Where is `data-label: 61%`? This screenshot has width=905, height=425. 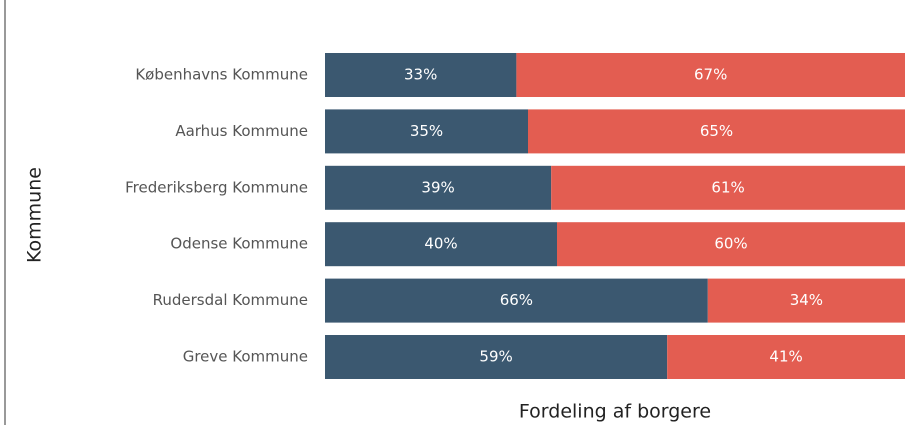
data-label: 61% is located at coordinates (727, 187).